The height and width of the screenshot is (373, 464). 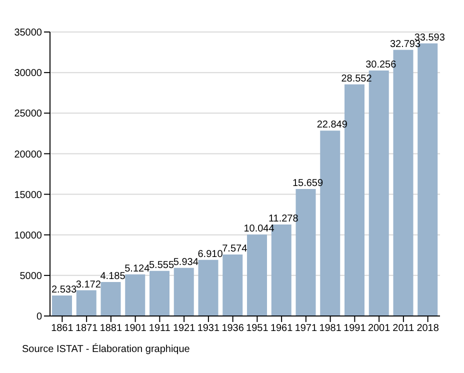 What do you see at coordinates (428, 328) in the screenshot?
I see `x-tick-label: 2018` at bounding box center [428, 328].